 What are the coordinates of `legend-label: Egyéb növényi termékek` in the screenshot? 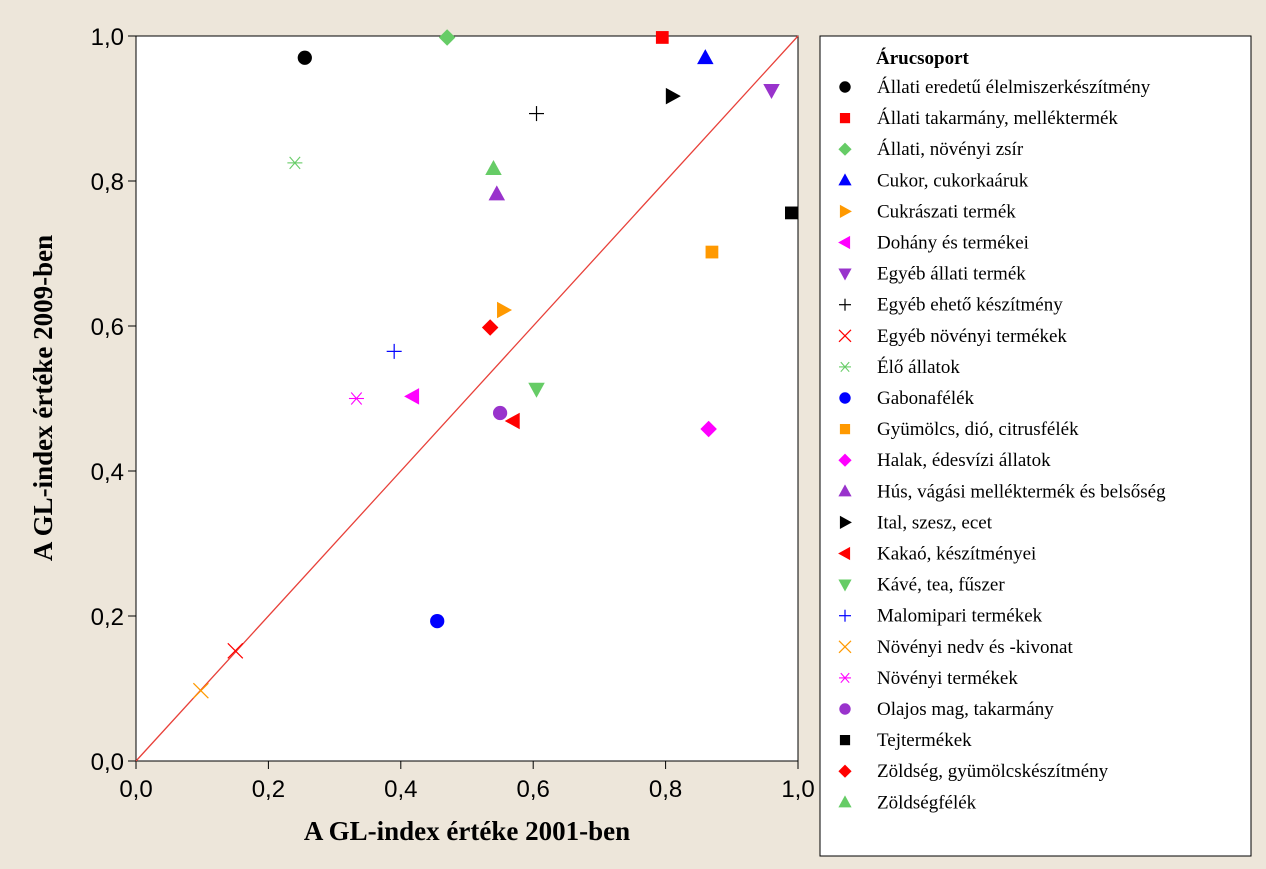 It's located at (972, 336).